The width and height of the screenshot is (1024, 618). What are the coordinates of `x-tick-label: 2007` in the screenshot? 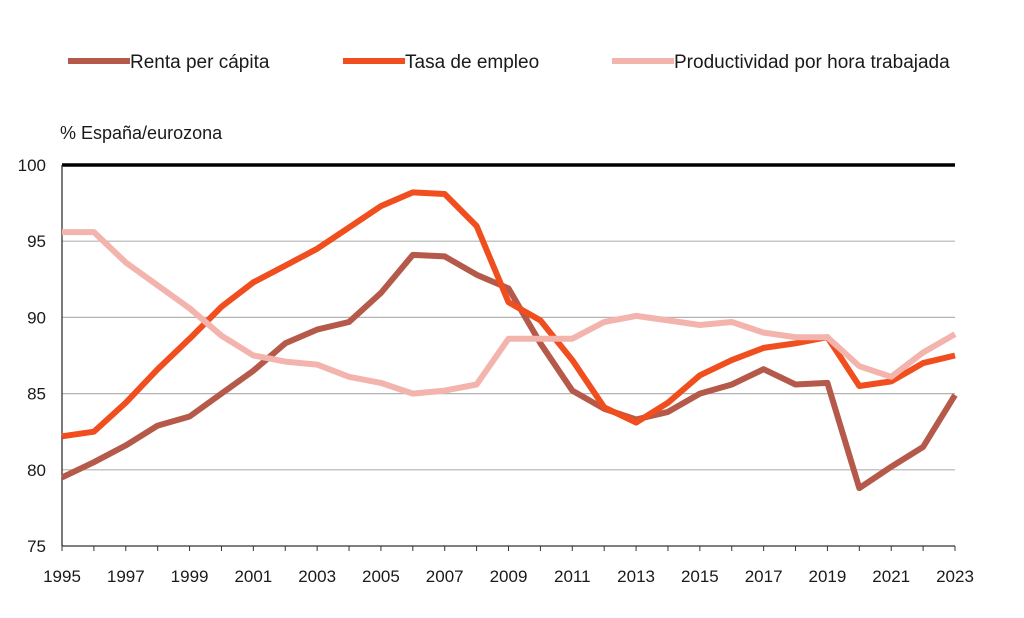 It's located at (445, 576).